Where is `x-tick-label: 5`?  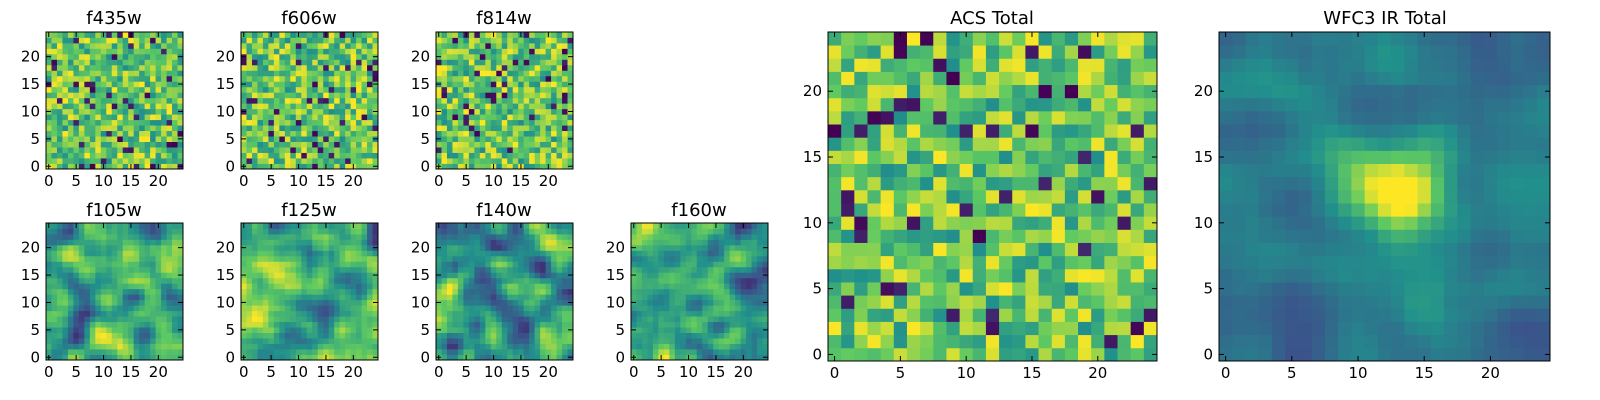
x-tick-label: 5 is located at coordinates (271, 181).